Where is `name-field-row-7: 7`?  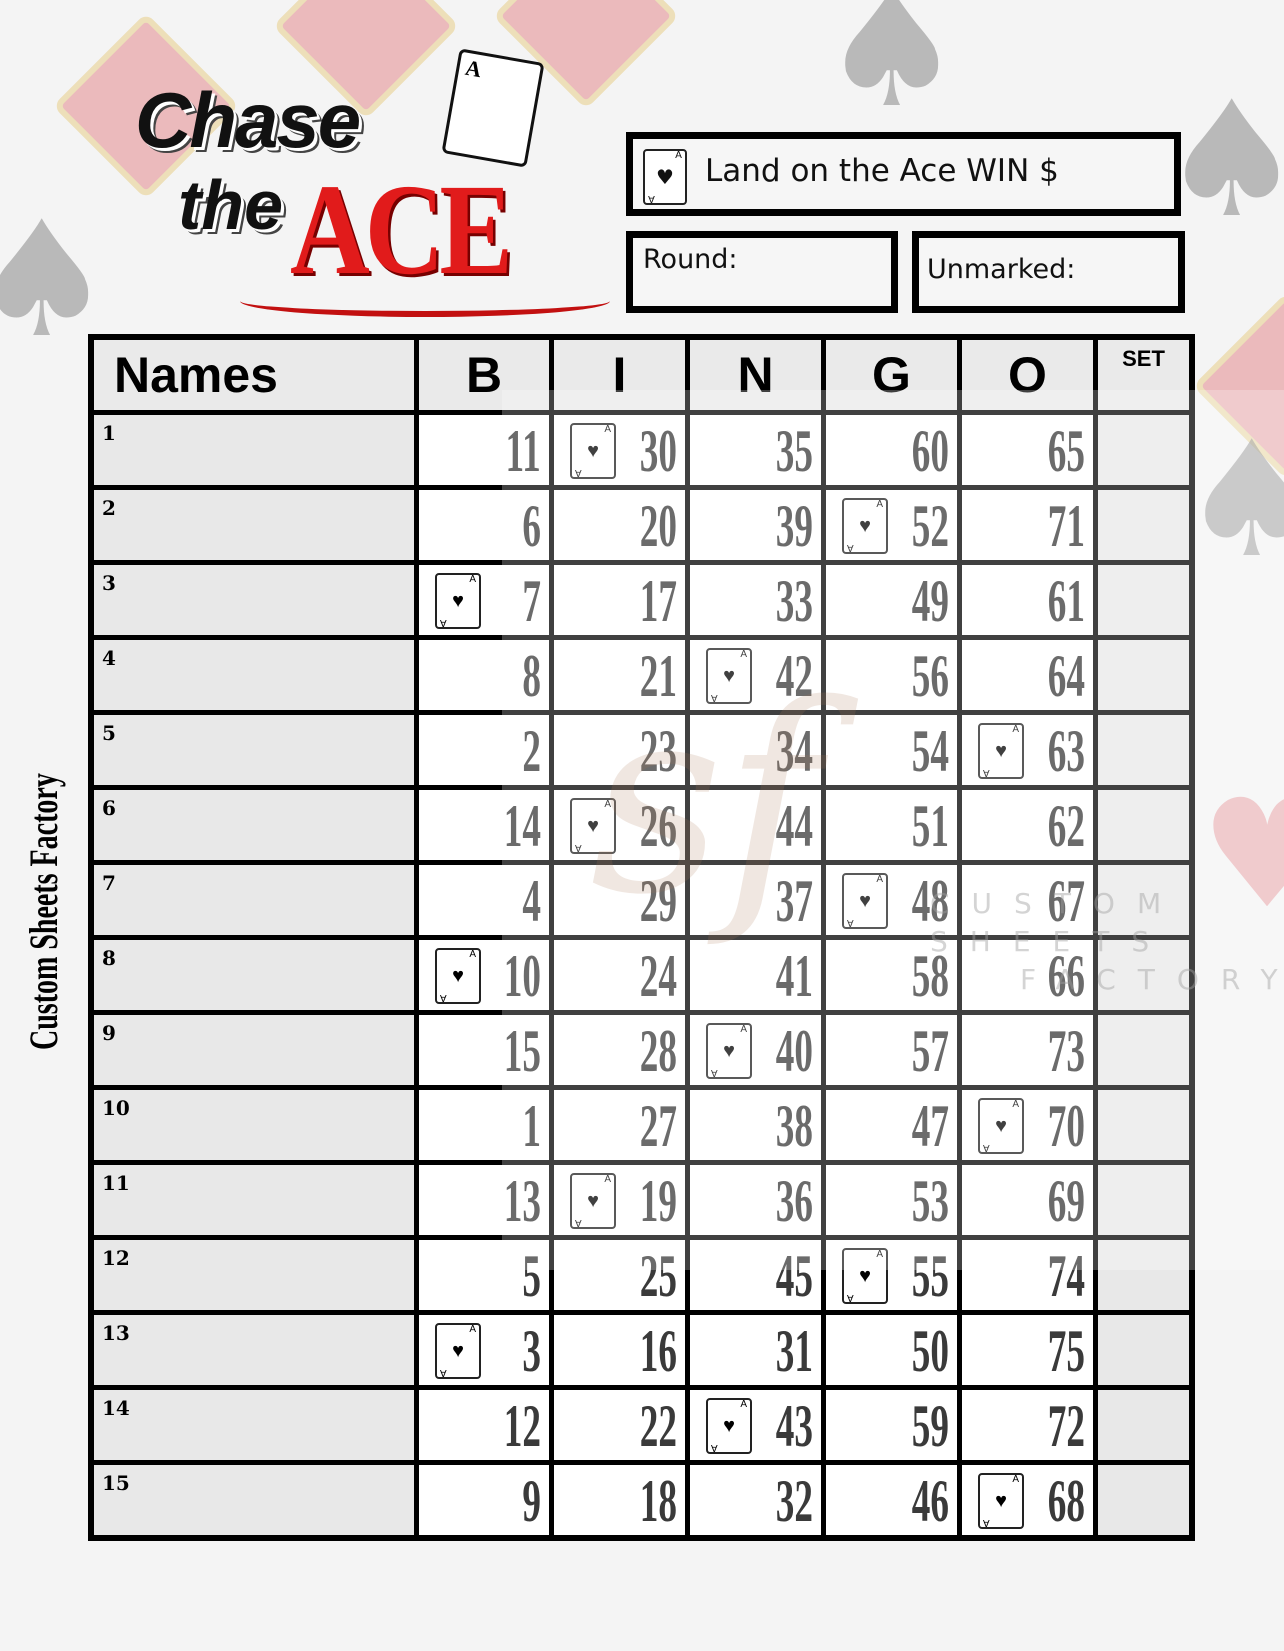
name-field-row-7: 7 is located at coordinates (254, 900).